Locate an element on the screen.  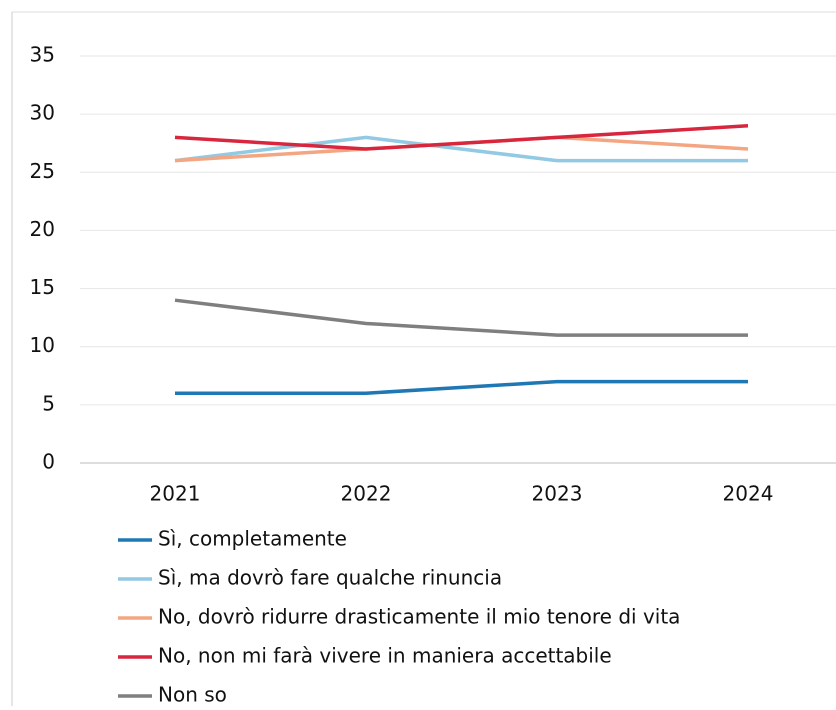
legend-label: Non so is located at coordinates (192, 695).